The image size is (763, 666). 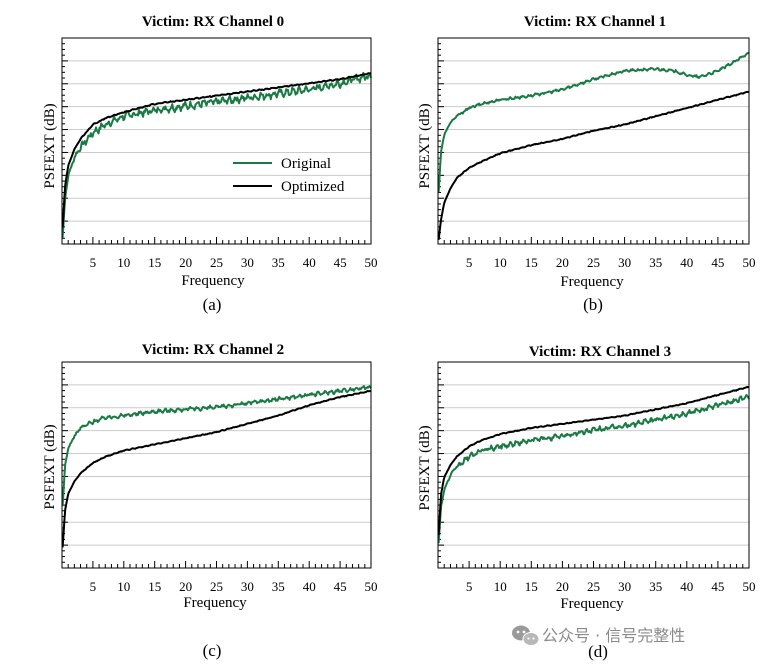 What do you see at coordinates (212, 650) in the screenshot?
I see `subfigure-caption: (c)` at bounding box center [212, 650].